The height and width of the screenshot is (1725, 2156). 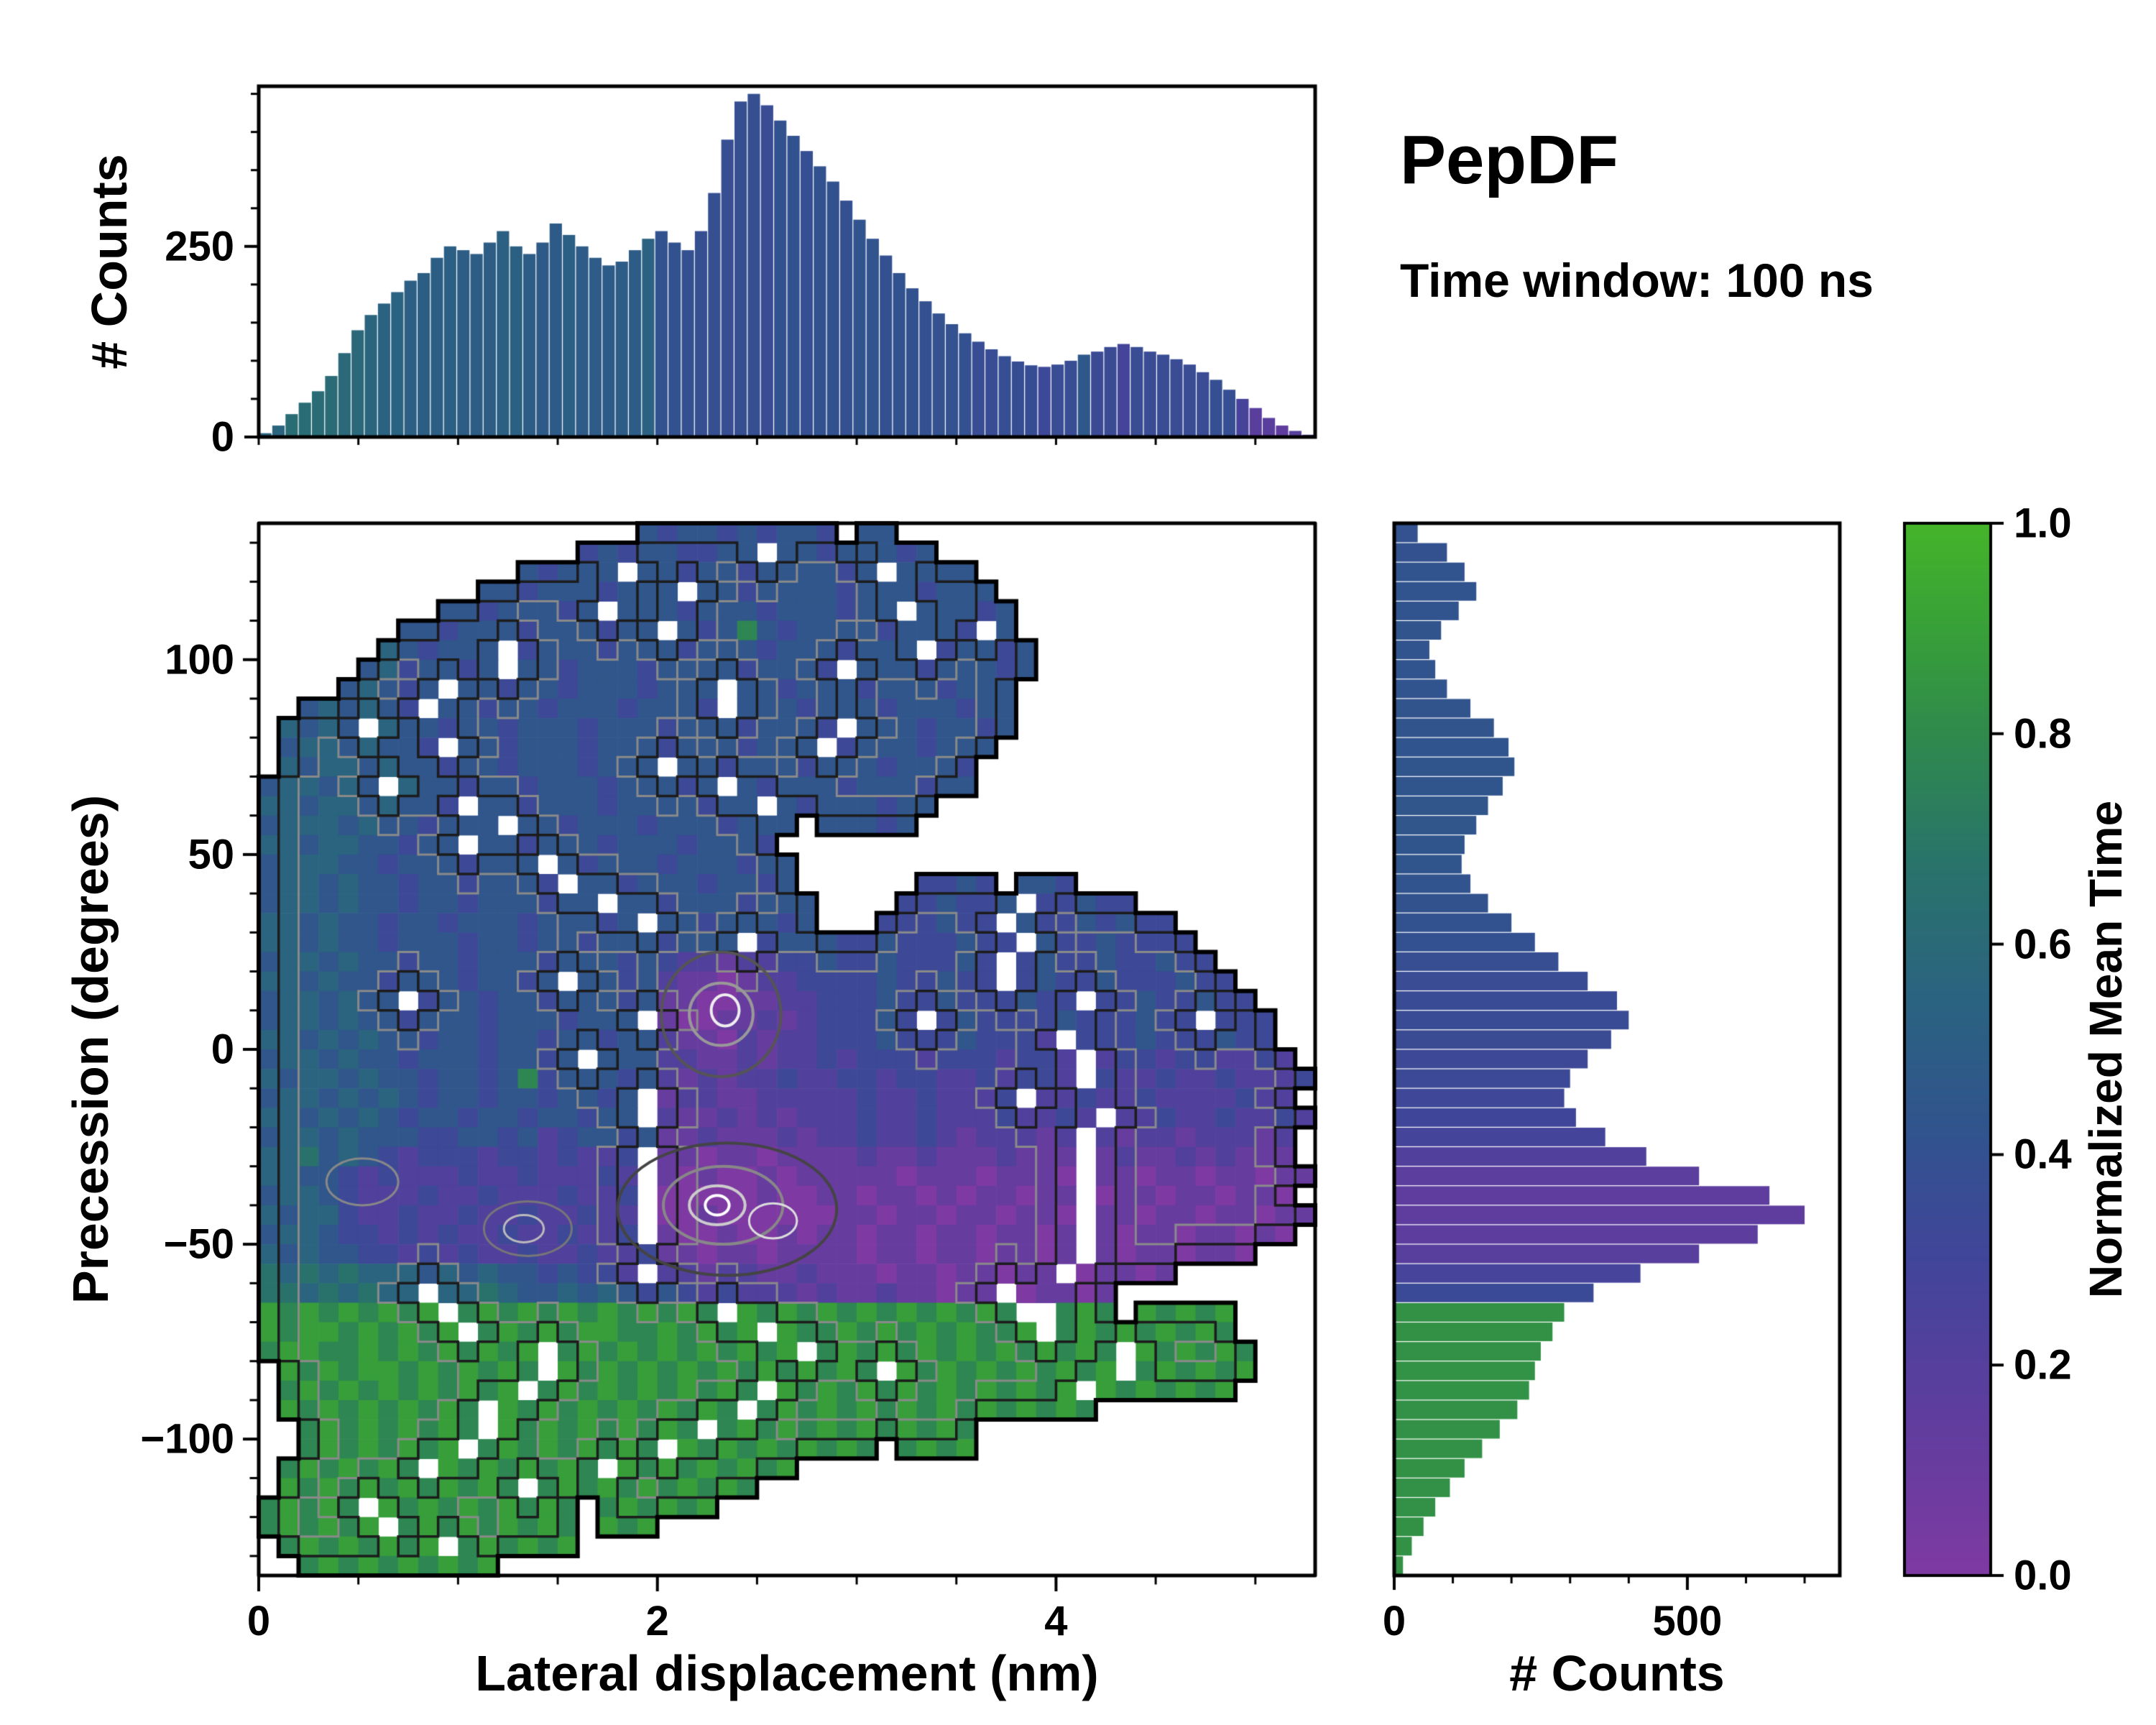 What do you see at coordinates (1617, 1673) in the screenshot?
I see `right-hist-xlabel: # Counts` at bounding box center [1617, 1673].